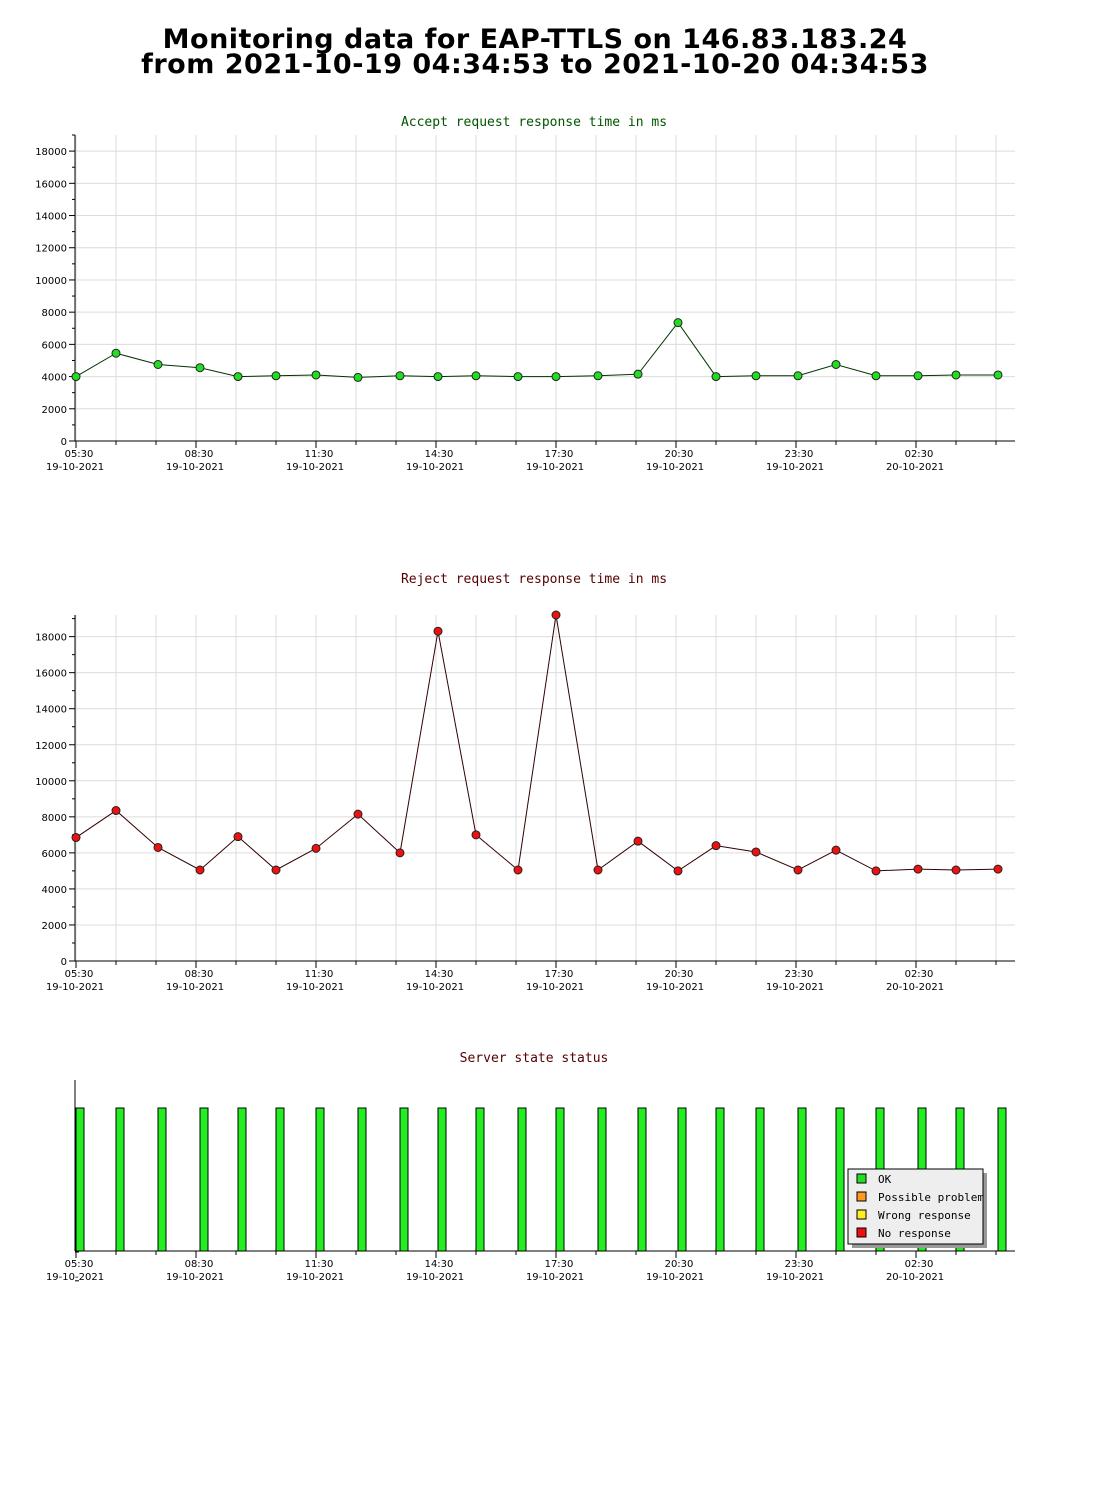 The height and width of the screenshot is (1500, 1100). I want to click on status-xtick-time-5: 20:30, so click(679, 1264).